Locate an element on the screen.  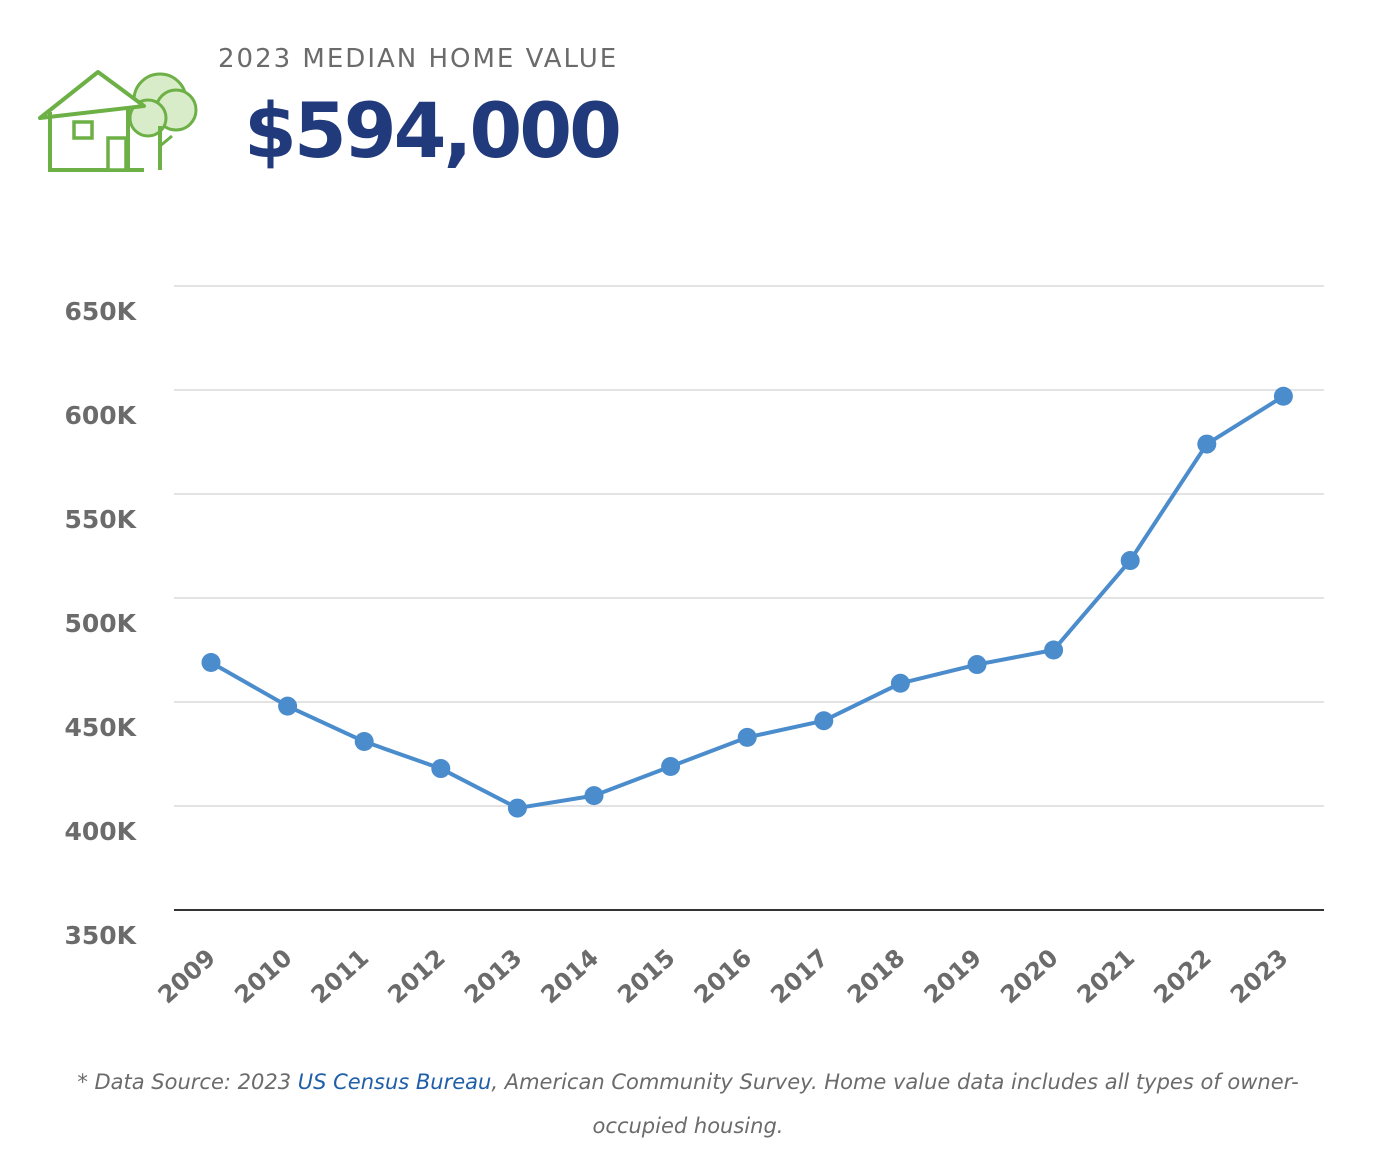
y-tick-label: 400K is located at coordinates (100, 831).